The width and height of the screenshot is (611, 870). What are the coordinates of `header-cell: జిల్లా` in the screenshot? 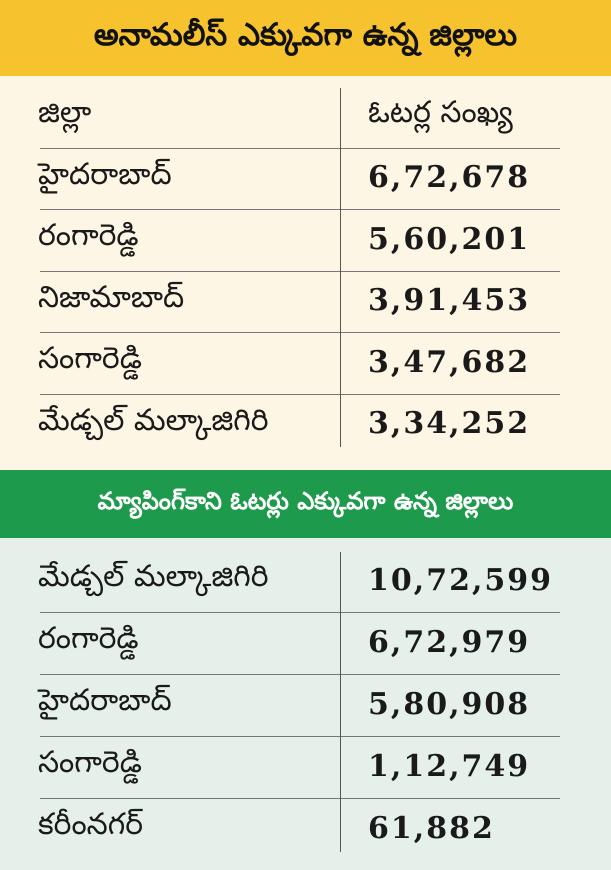 It's located at (65, 112).